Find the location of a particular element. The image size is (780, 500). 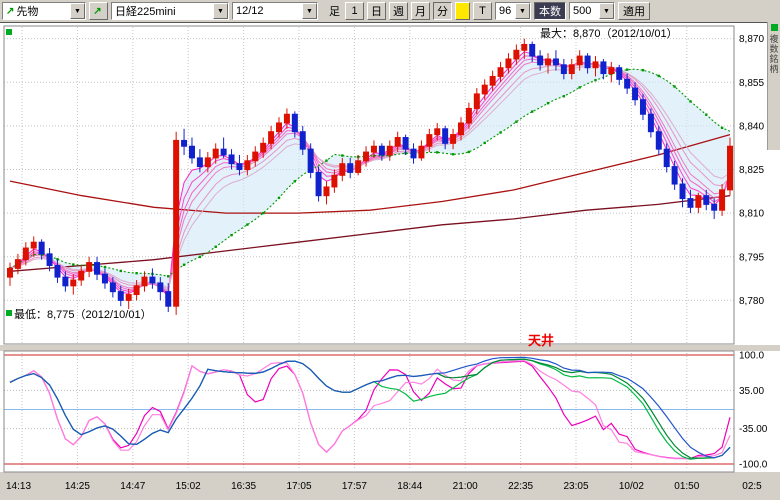

max-price-annotation: 最大：8,870（2012/10/01） is located at coordinates (609, 34).